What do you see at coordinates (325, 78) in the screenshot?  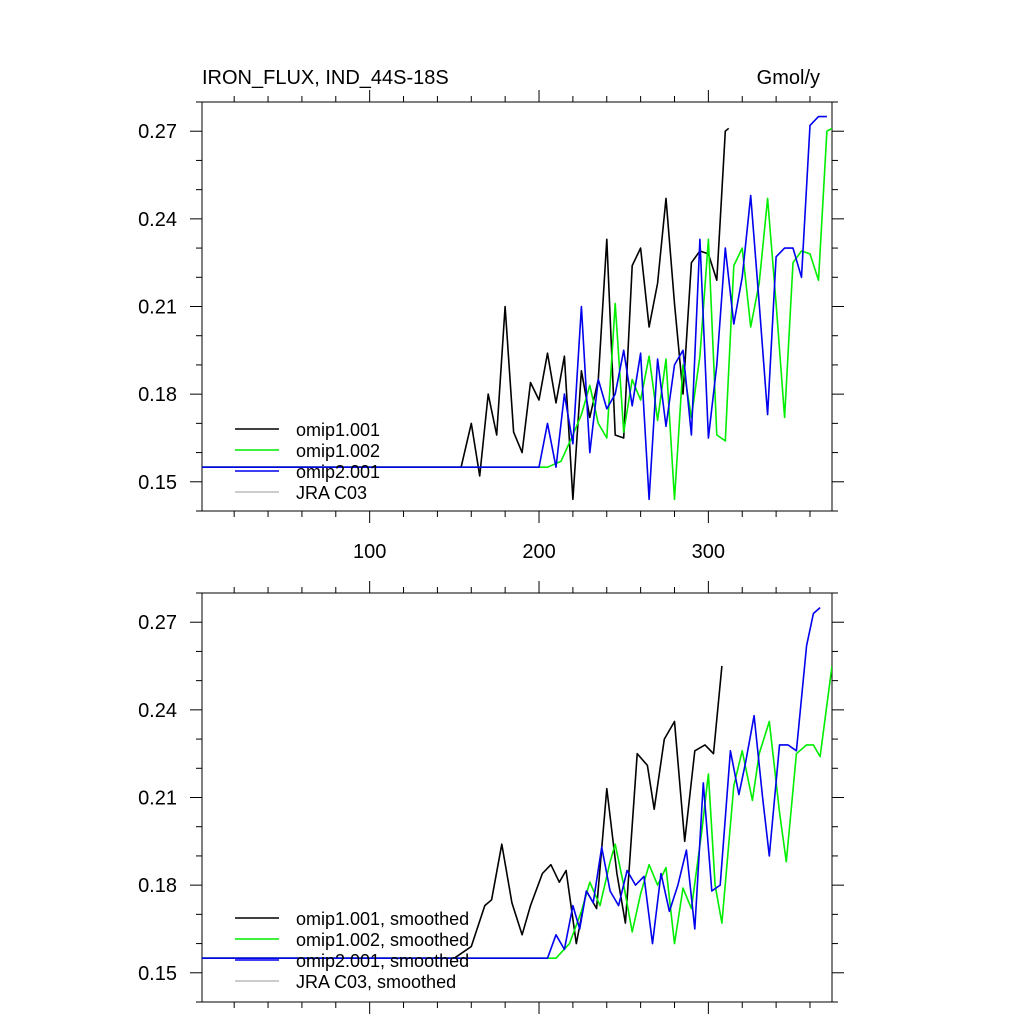 I see `chart-title: IRON_FLUX, IND_44S-18S` at bounding box center [325, 78].